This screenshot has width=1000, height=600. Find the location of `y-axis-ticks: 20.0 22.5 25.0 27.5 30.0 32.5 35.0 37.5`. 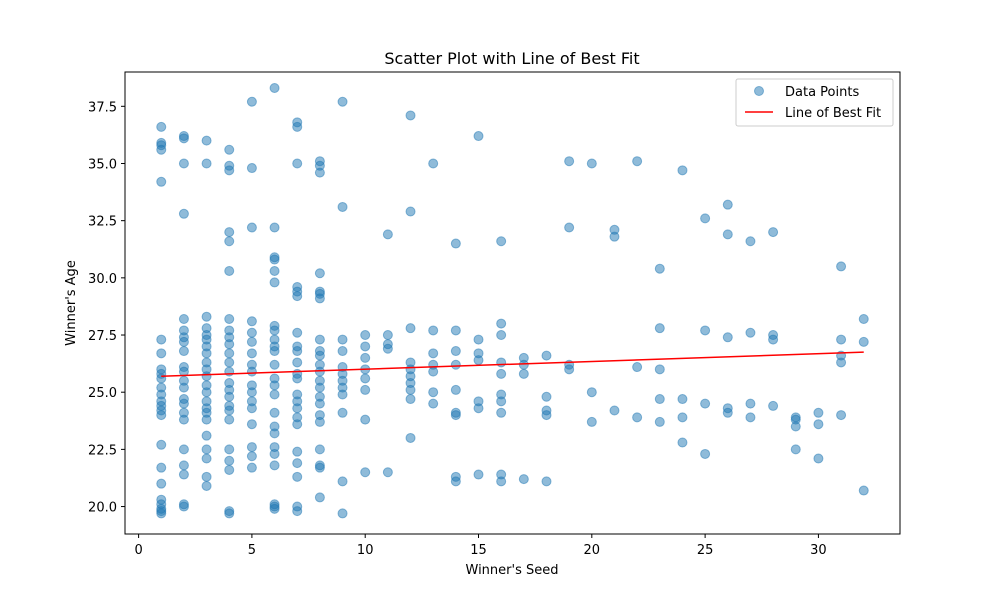

y-axis-ticks: 20.0 22.5 25.0 27.5 30.0 32.5 35.0 37.5 is located at coordinates (106, 308).